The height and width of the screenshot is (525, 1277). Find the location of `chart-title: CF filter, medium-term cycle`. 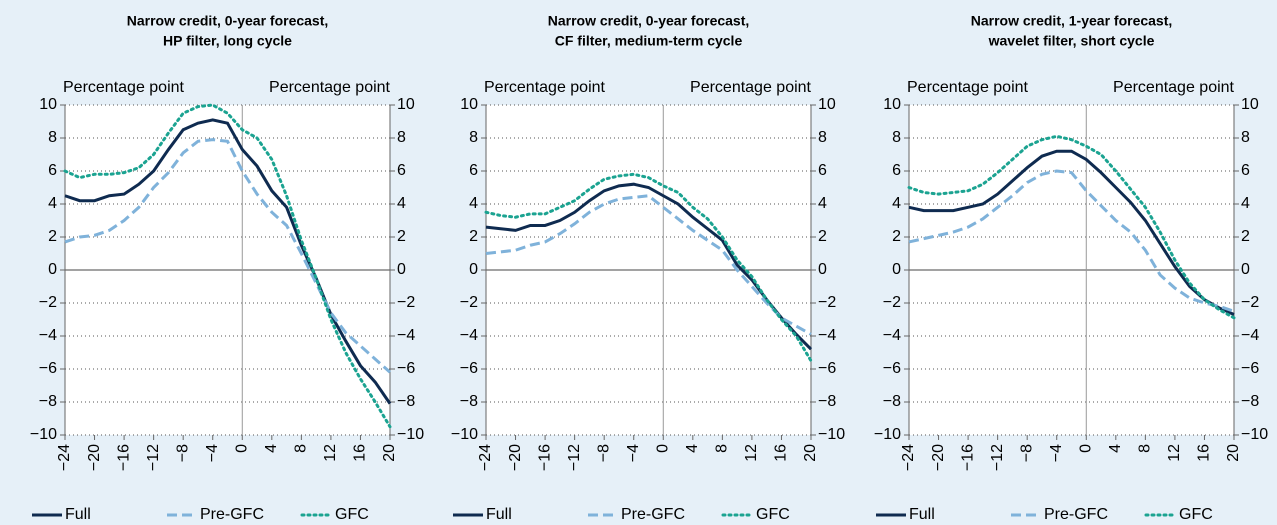

chart-title: CF filter, medium-term cycle is located at coordinates (649, 41).